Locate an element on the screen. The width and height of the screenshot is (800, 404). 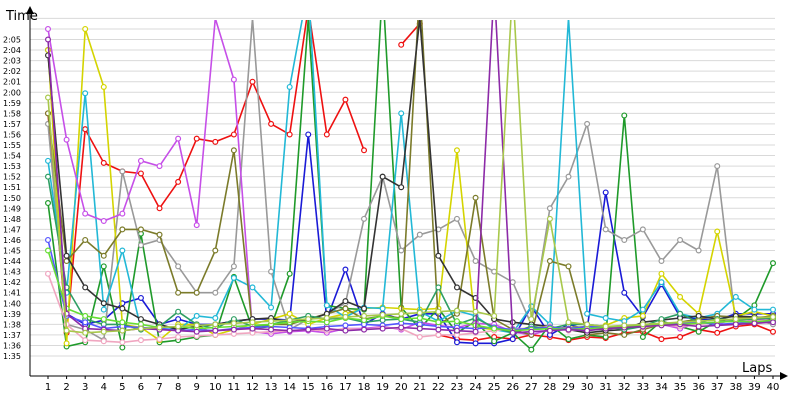
y-tick-label: 1:44 is located at coordinates (12, 261).